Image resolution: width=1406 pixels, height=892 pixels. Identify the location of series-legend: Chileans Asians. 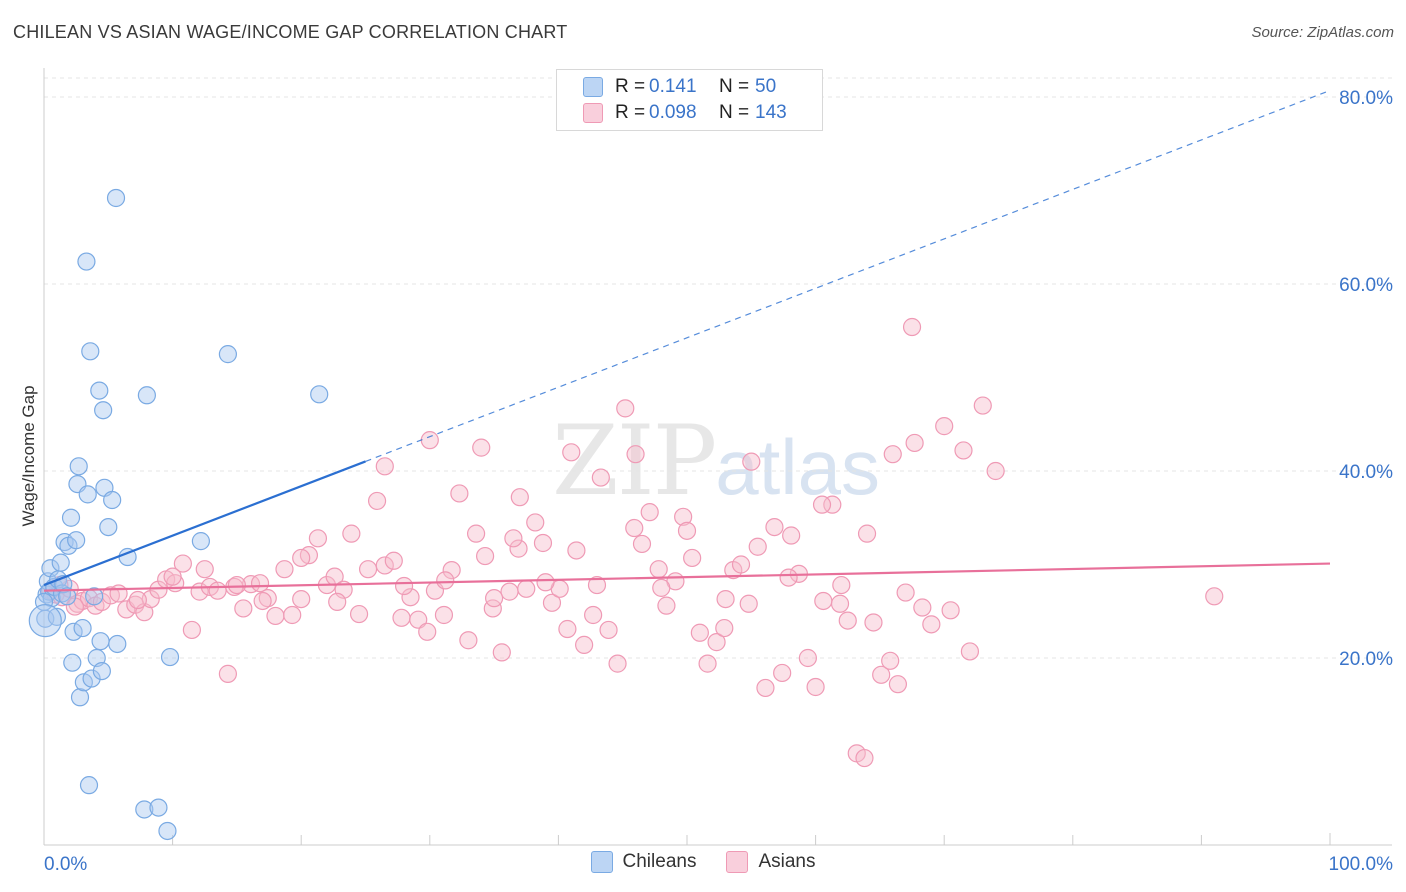
(703, 862).